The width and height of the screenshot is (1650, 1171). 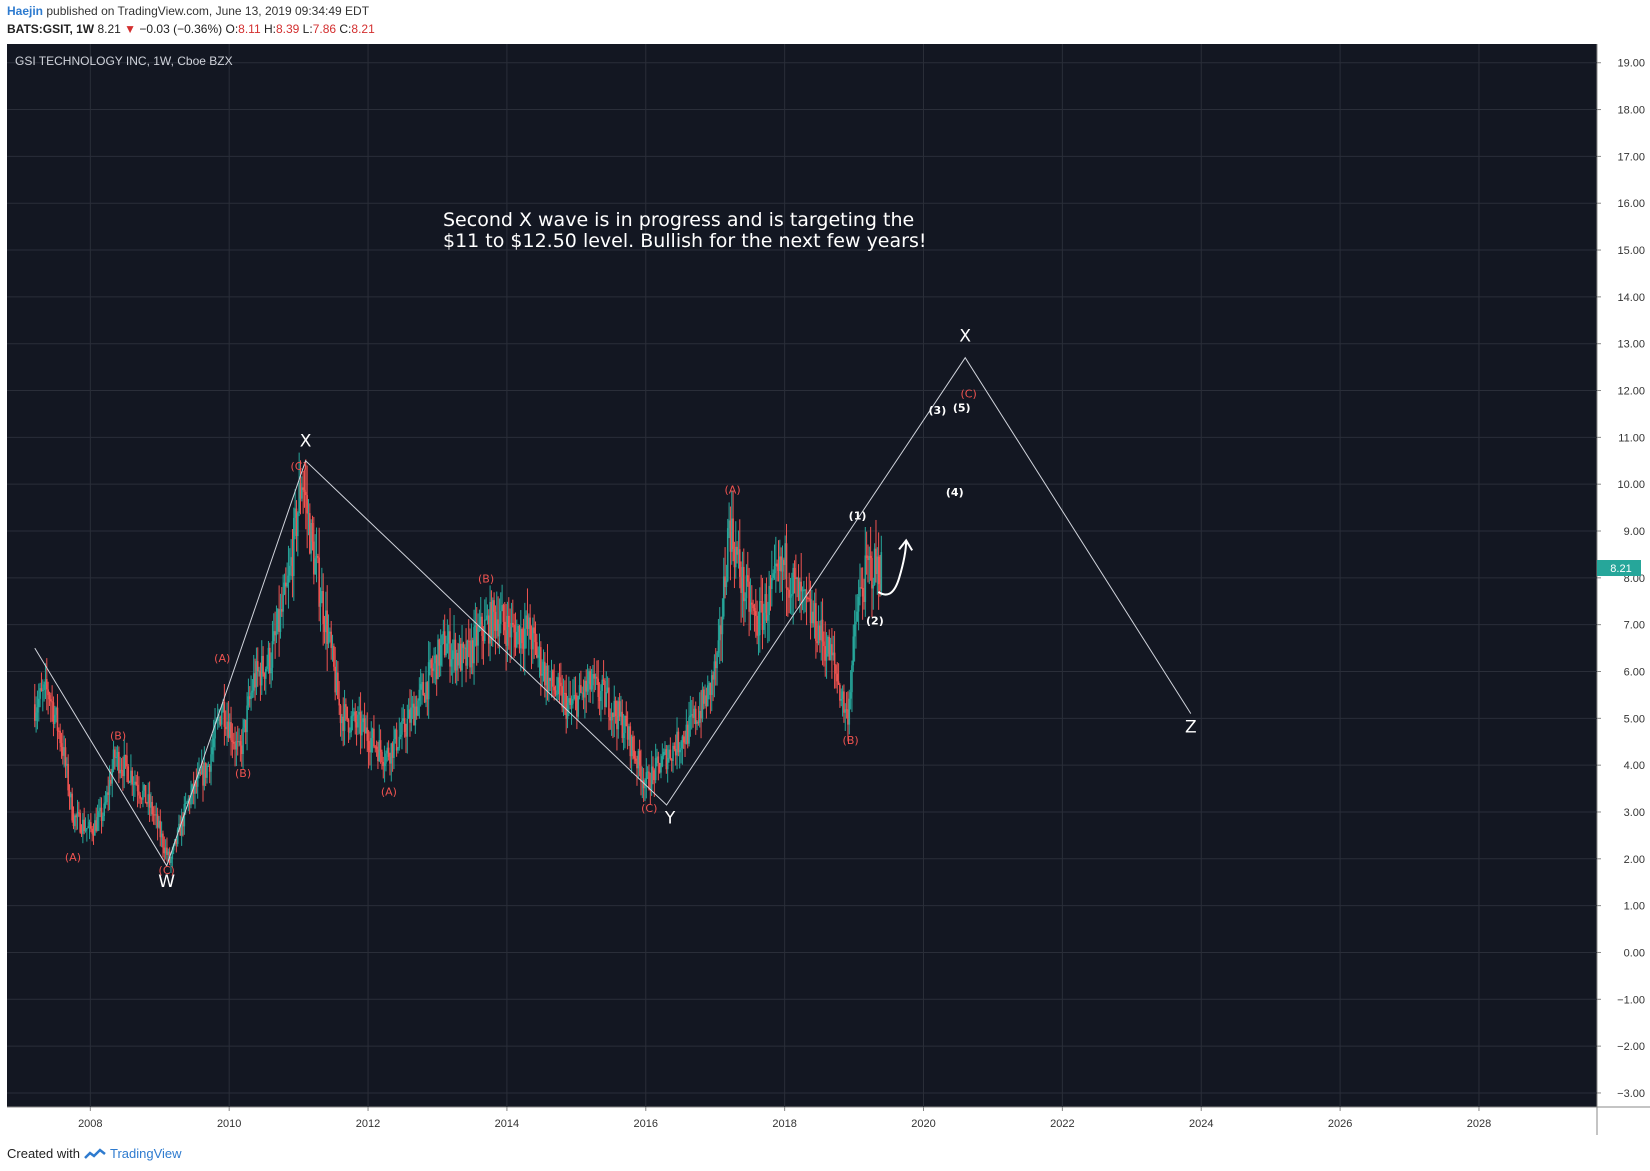 I want to click on sub-wave-label-red: (C), so click(x=969, y=394).